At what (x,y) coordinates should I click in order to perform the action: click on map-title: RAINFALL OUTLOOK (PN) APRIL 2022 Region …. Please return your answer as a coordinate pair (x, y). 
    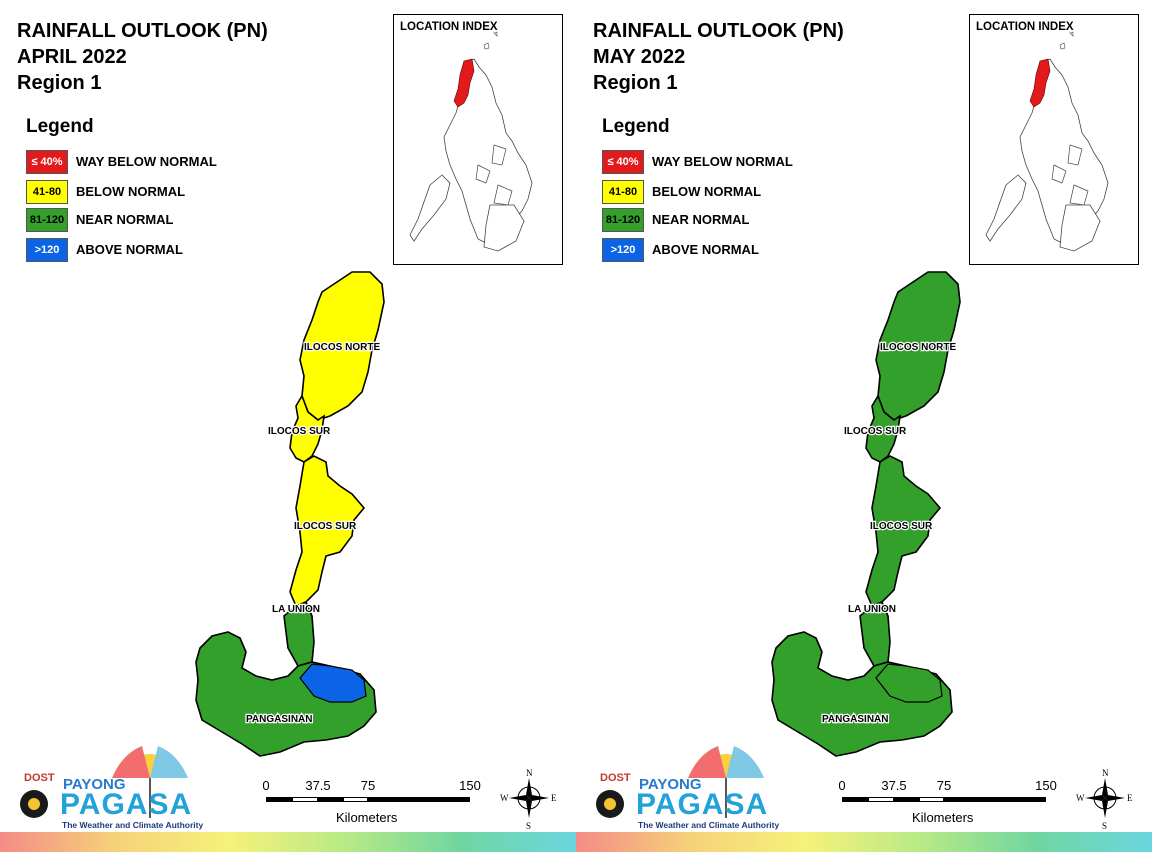
    Looking at the image, I should click on (142, 57).